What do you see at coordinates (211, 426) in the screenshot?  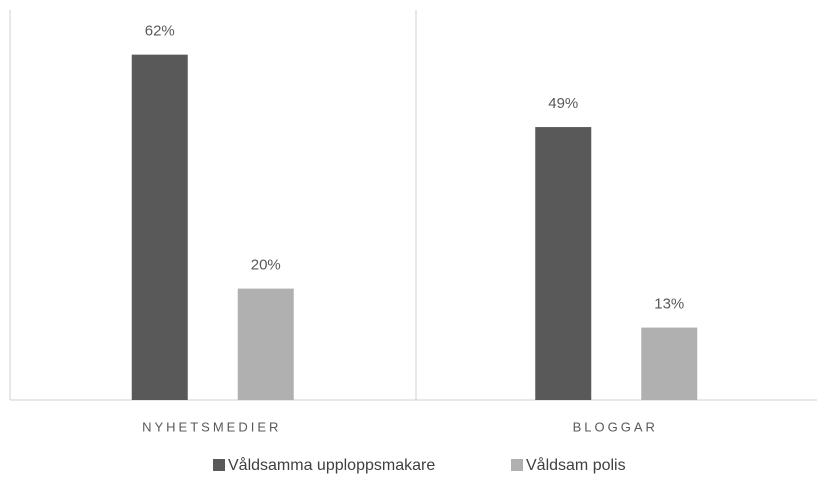 I see `x-tick-label: NYHETSMEDIER` at bounding box center [211, 426].